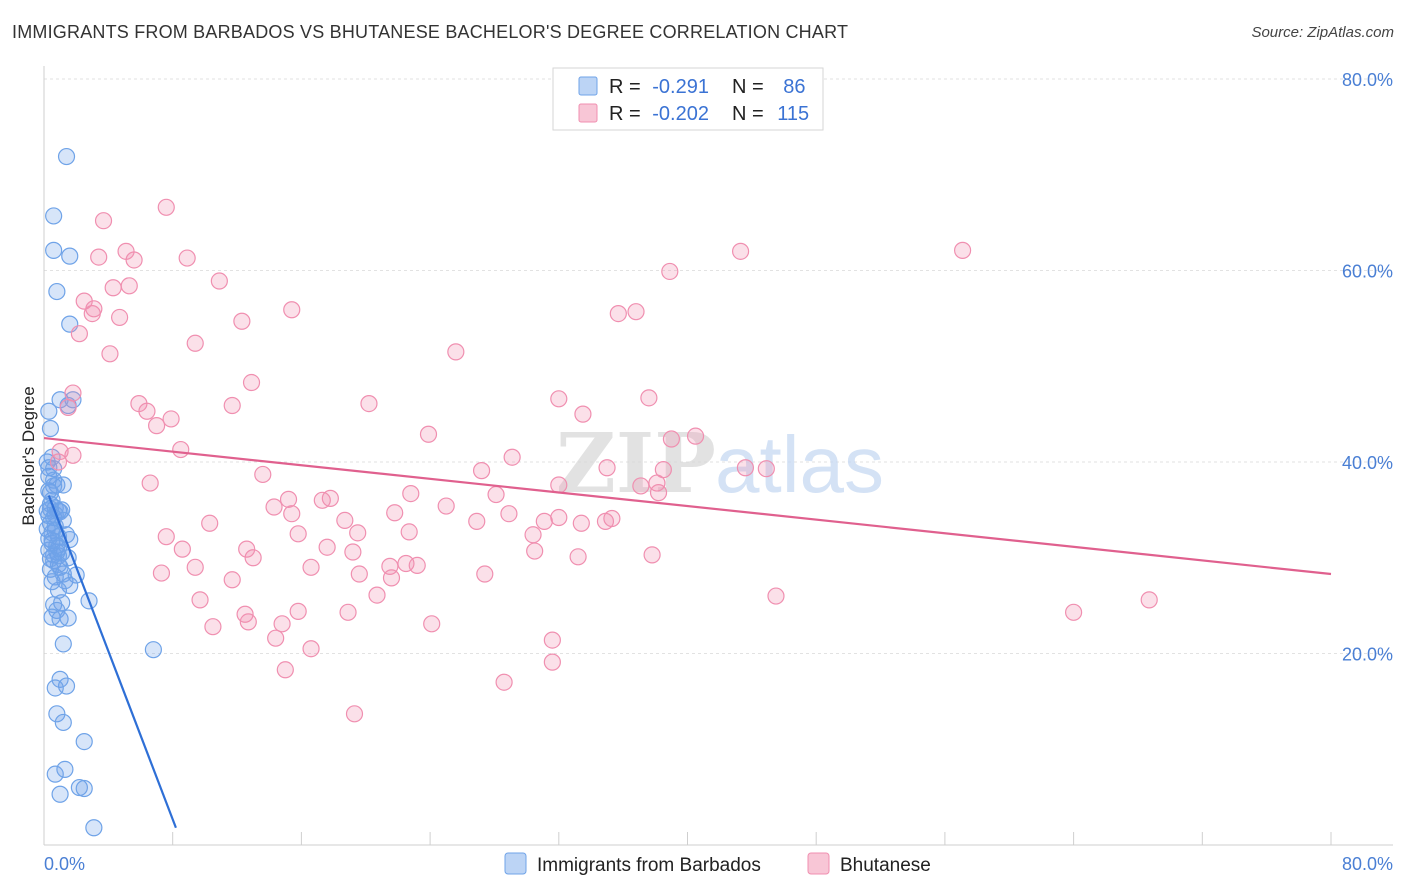 Image resolution: width=1406 pixels, height=892 pixels. Describe the element at coordinates (1322, 32) in the screenshot. I see `source-label: Source: ZipAtlas.com` at that location.